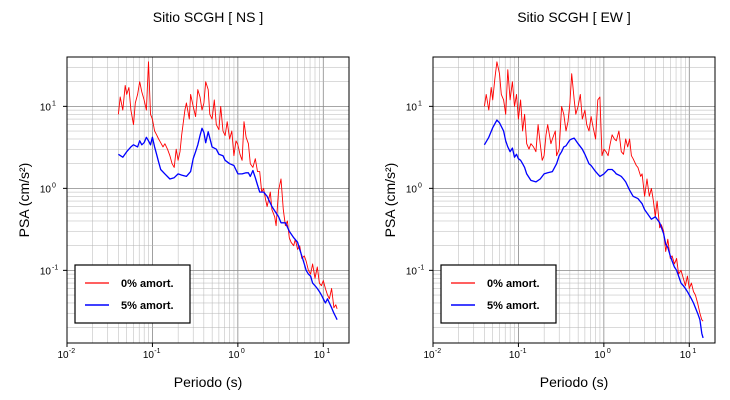 The width and height of the screenshot is (730, 400). Describe the element at coordinates (208, 17) in the screenshot. I see `chart-title: Sitio SCGH [ NS ]` at that location.